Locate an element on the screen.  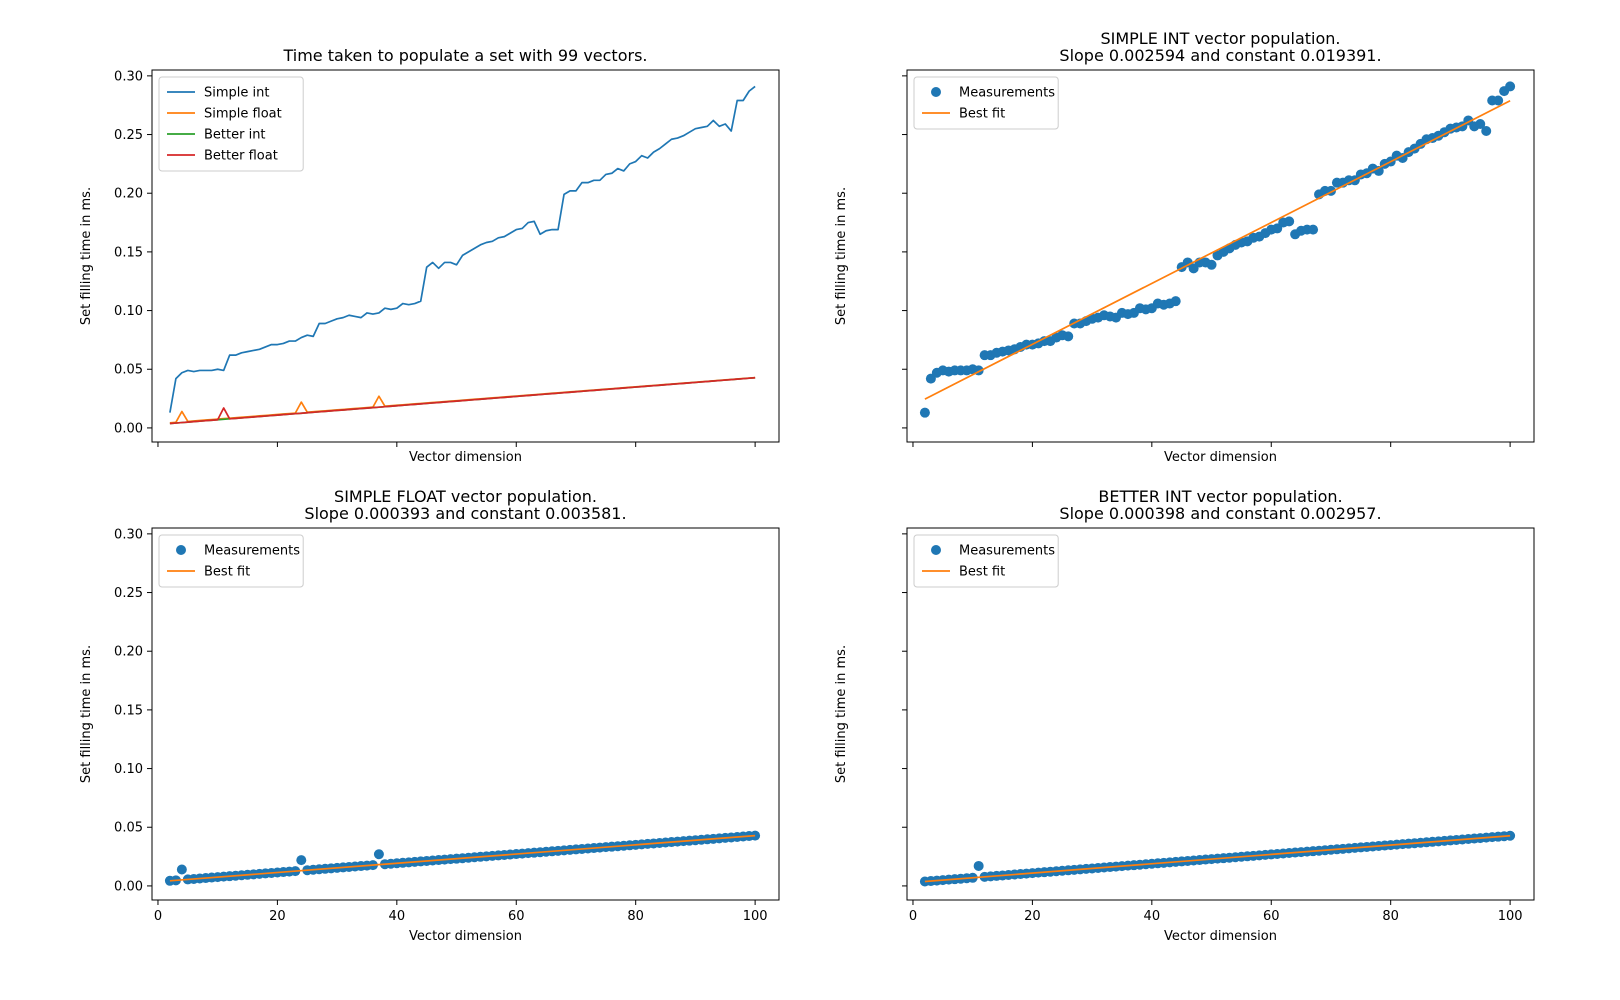
chart-title: BETTER INT vector population. is located at coordinates (1220, 496).